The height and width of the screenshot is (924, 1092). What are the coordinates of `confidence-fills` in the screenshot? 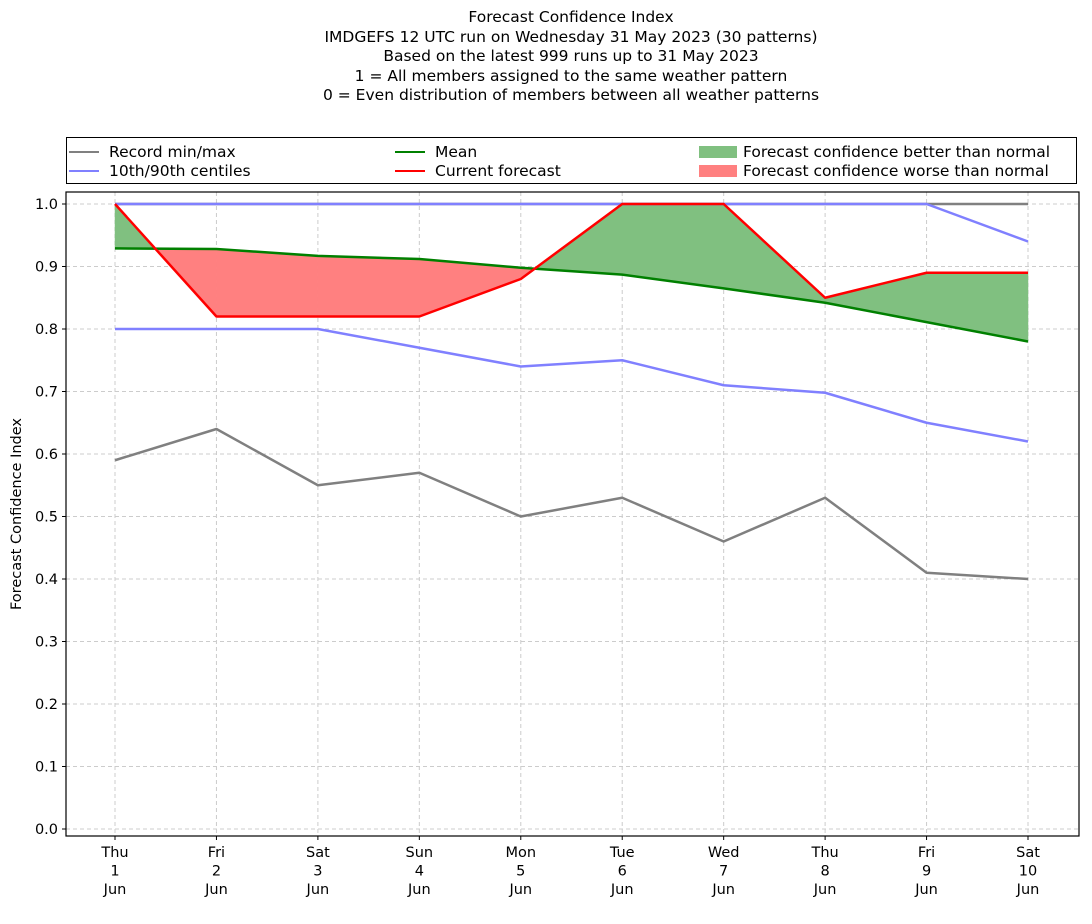 It's located at (571, 272).